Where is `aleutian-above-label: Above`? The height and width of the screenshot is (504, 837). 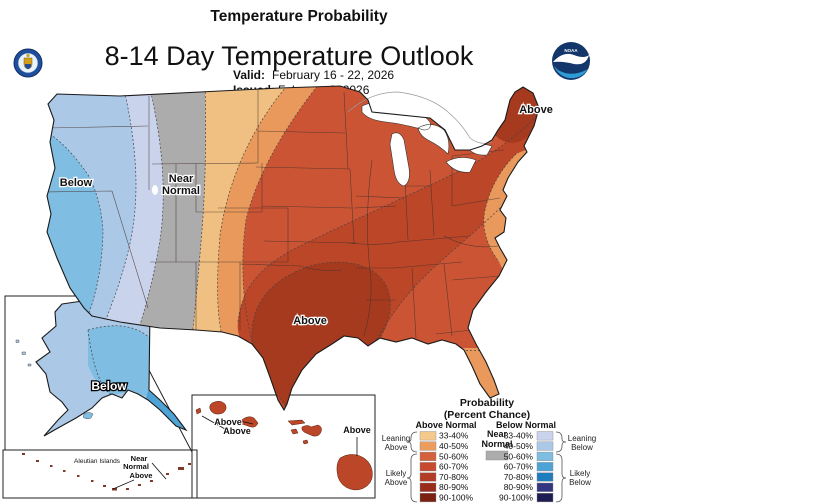
aleutian-above-label: Above is located at coordinates (141, 475).